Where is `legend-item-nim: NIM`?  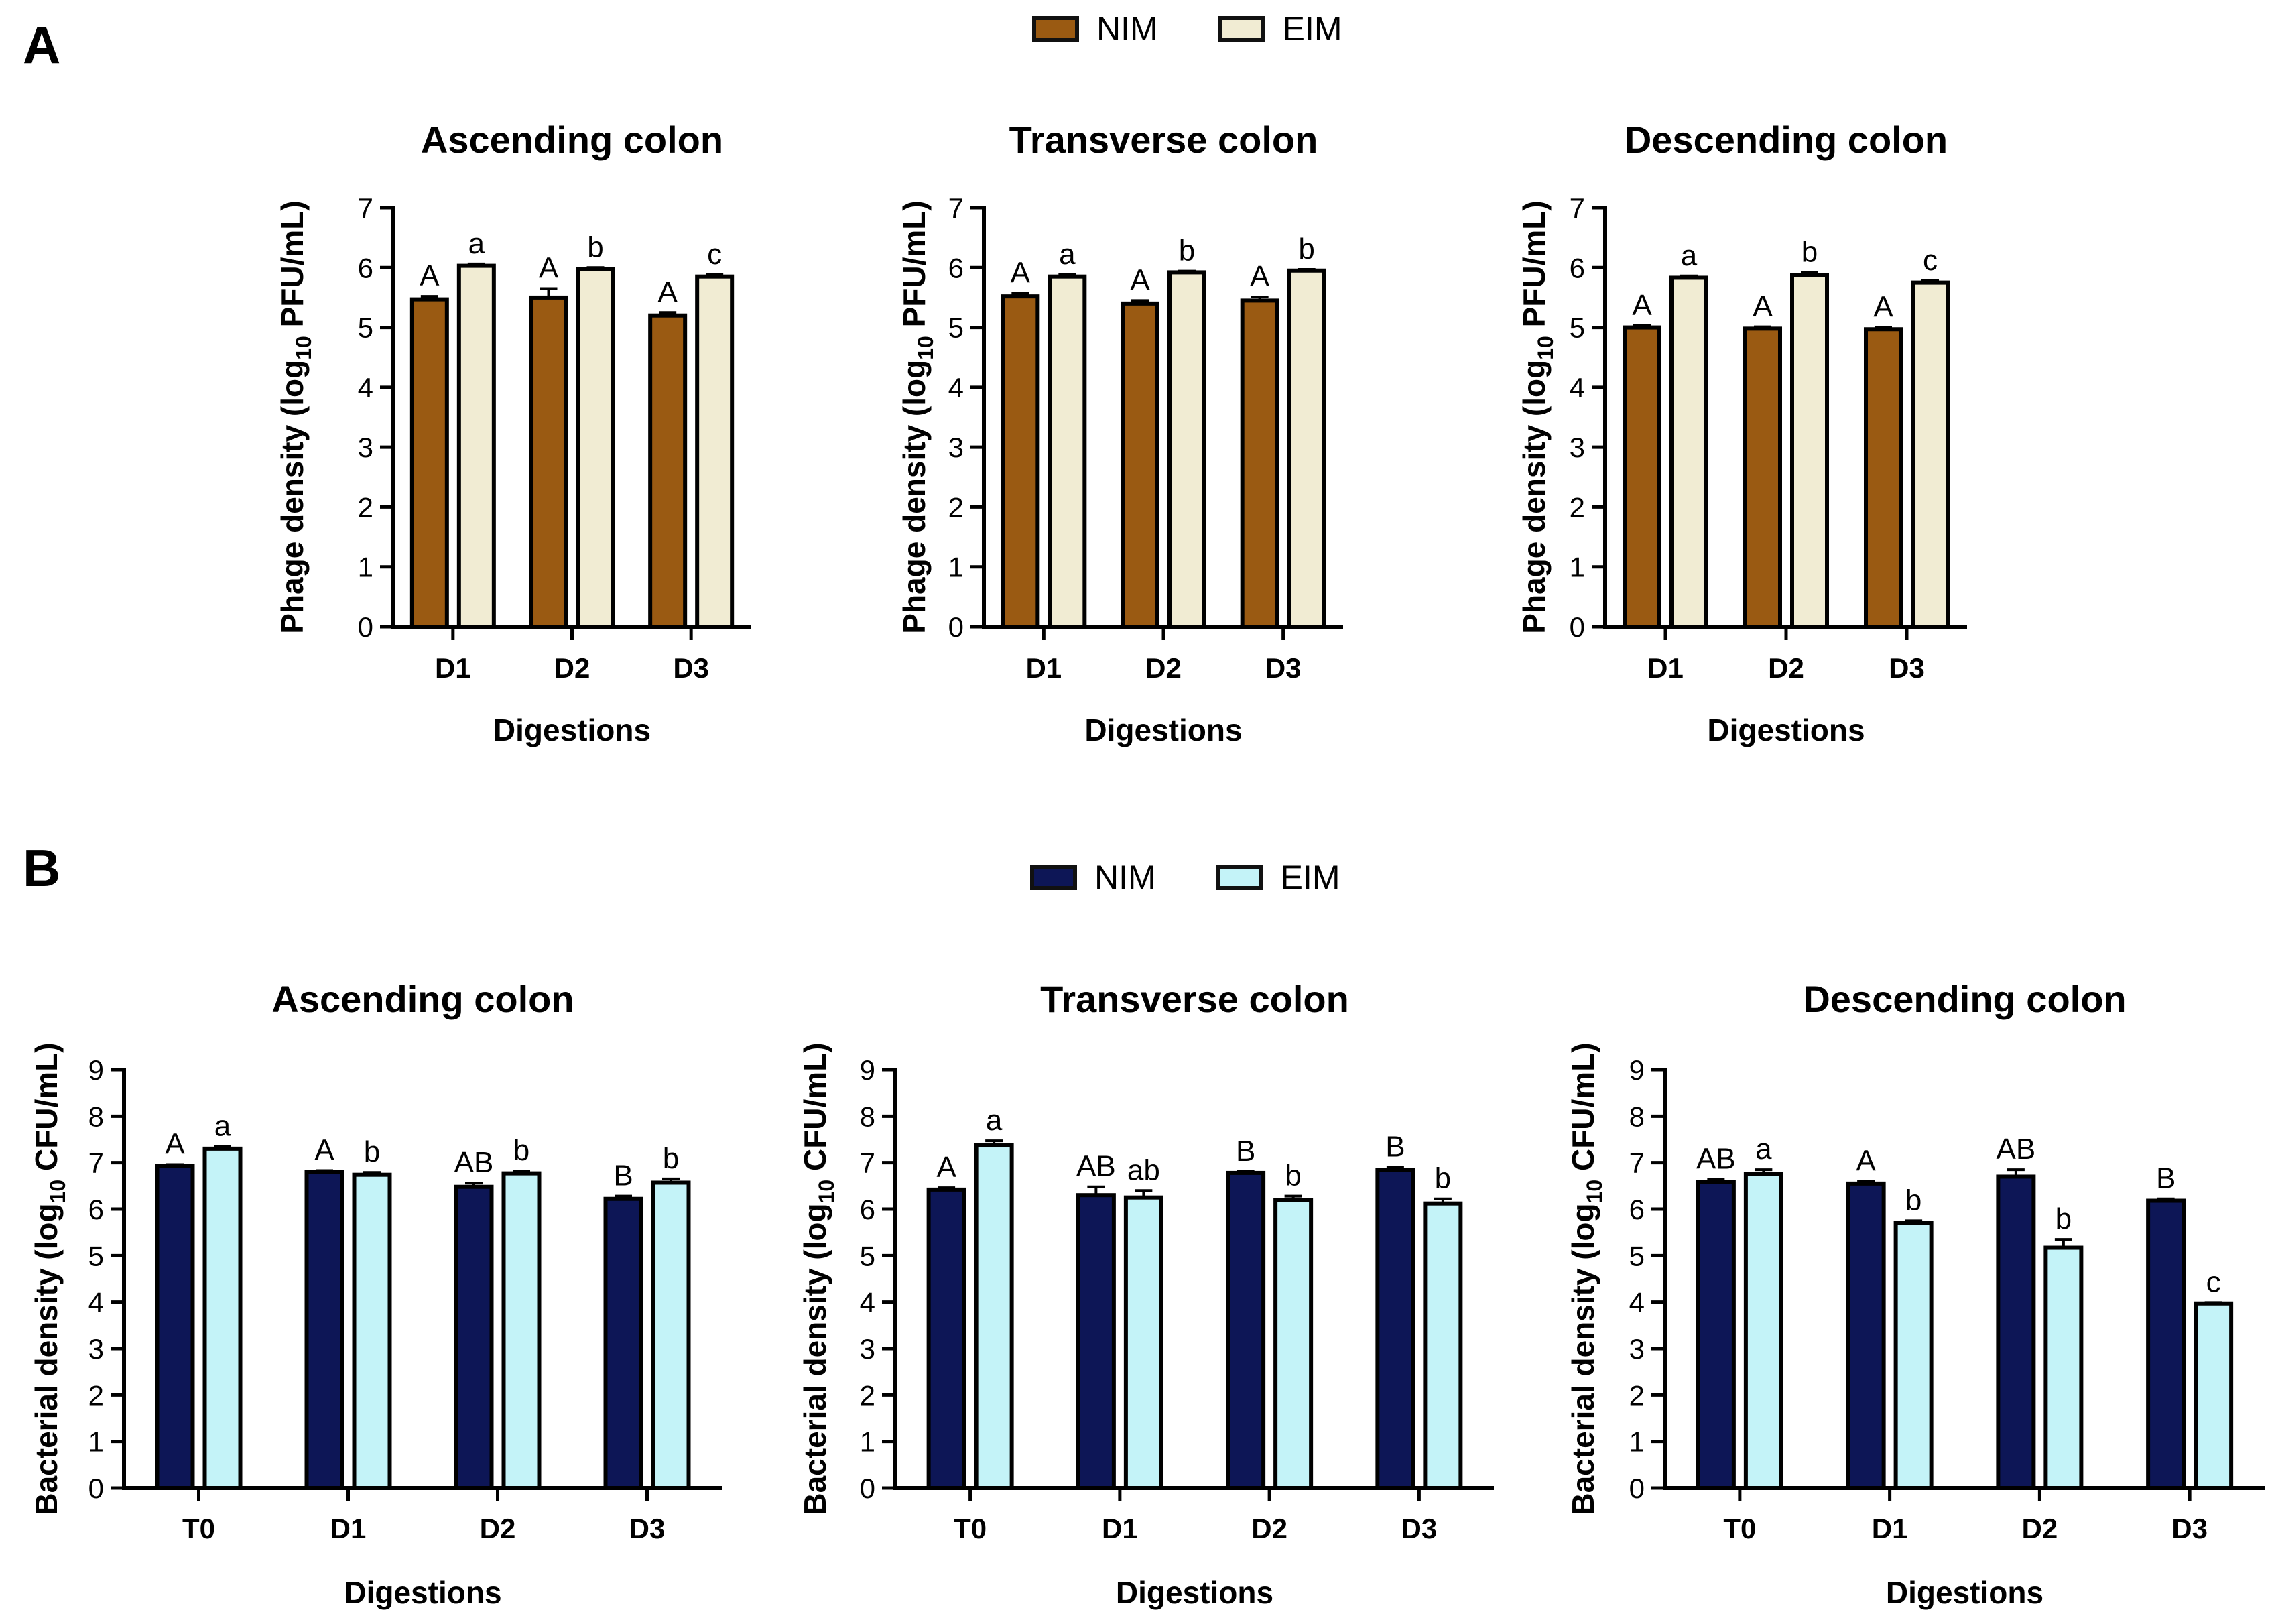 legend-item-nim: NIM is located at coordinates (1123, 878).